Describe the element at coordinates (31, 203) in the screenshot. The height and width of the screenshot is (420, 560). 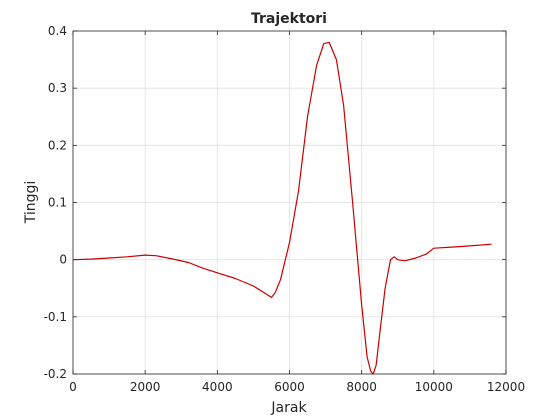
I see `y-axis-label: Tinggi` at that location.